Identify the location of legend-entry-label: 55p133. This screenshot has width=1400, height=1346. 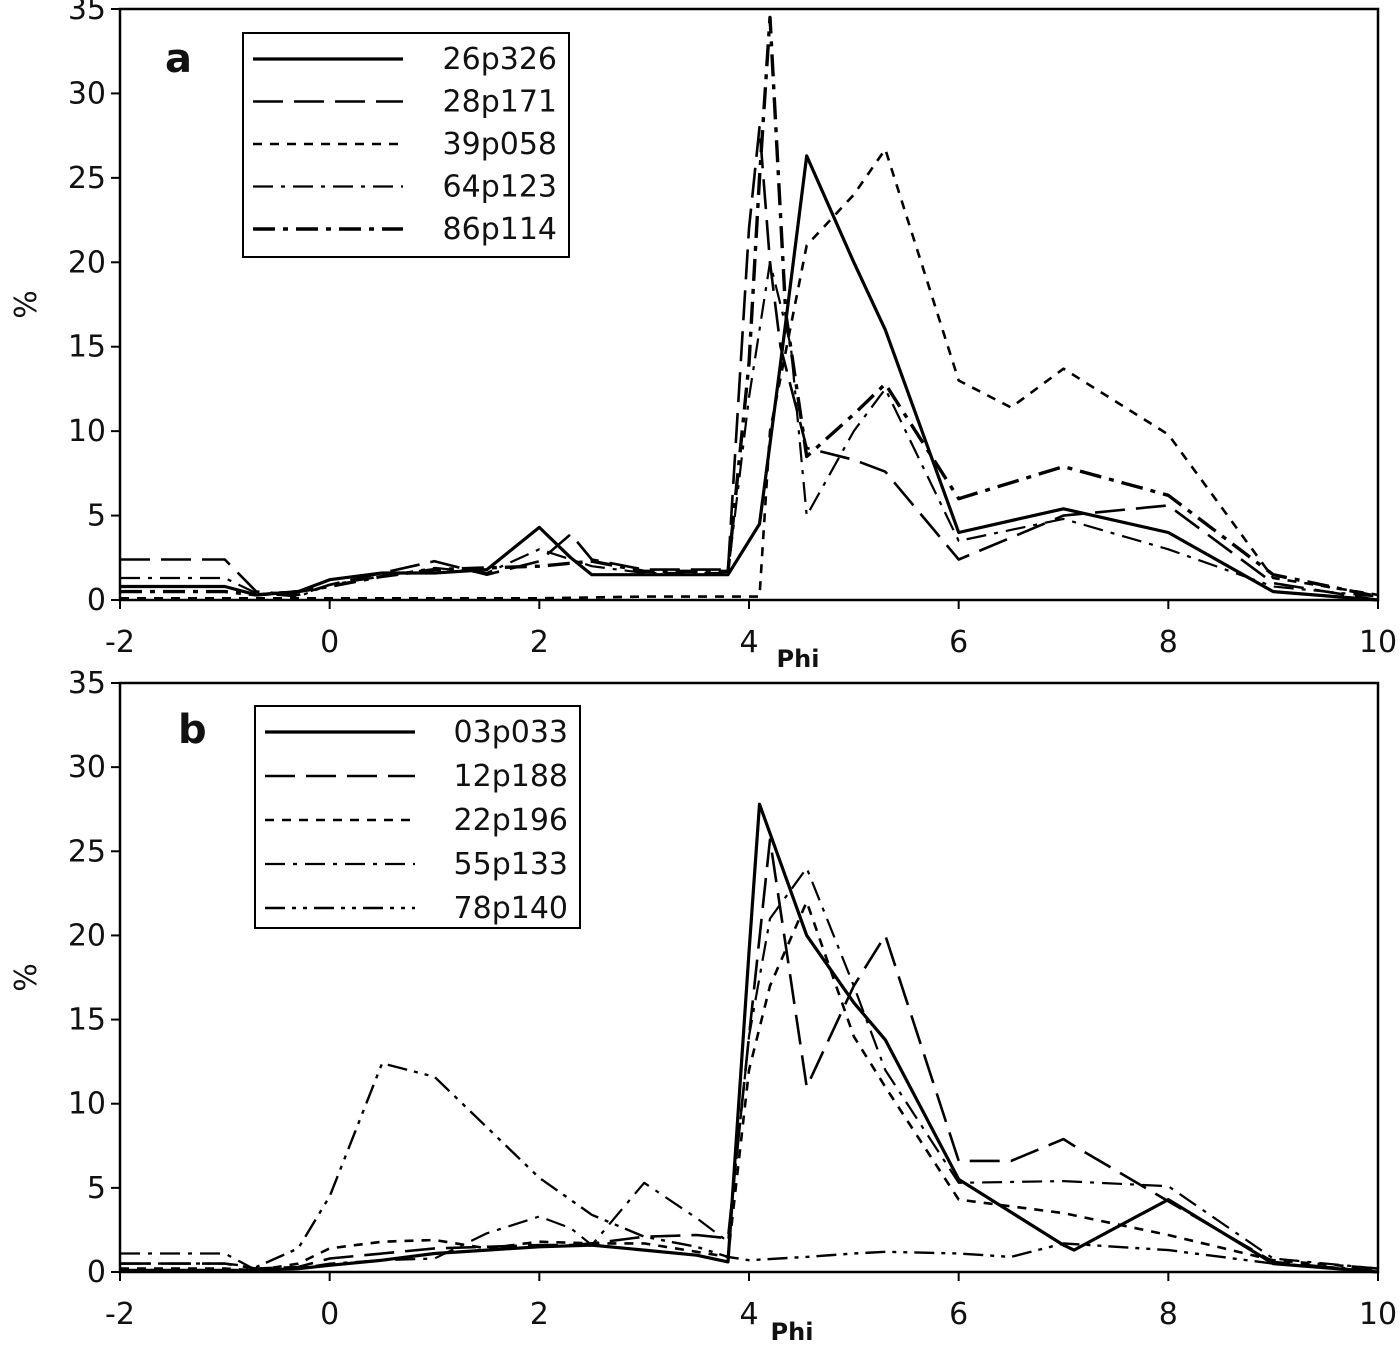
(511, 864).